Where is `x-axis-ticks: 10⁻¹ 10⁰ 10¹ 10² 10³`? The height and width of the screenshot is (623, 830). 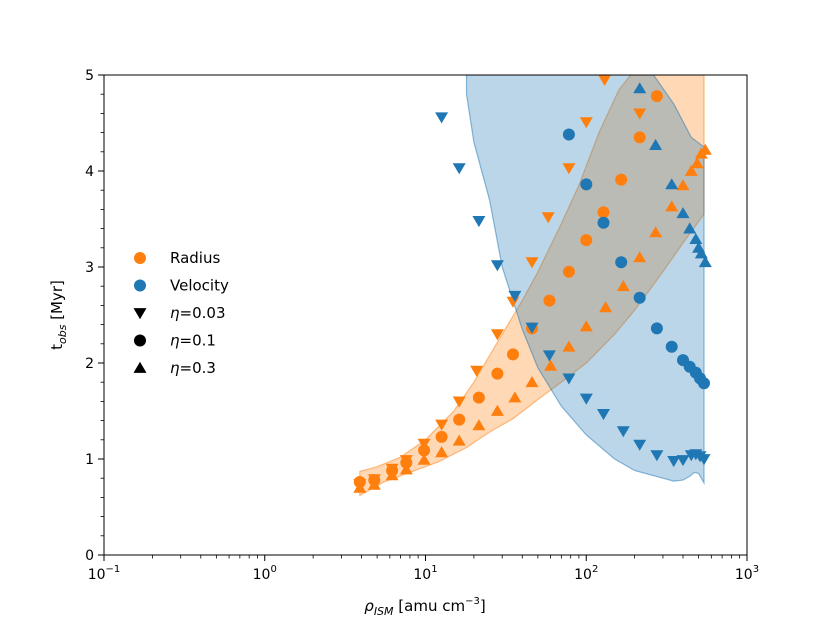
x-axis-ticks: 10⁻¹ 10⁰ 10¹ 10² 10³ is located at coordinates (423, 569).